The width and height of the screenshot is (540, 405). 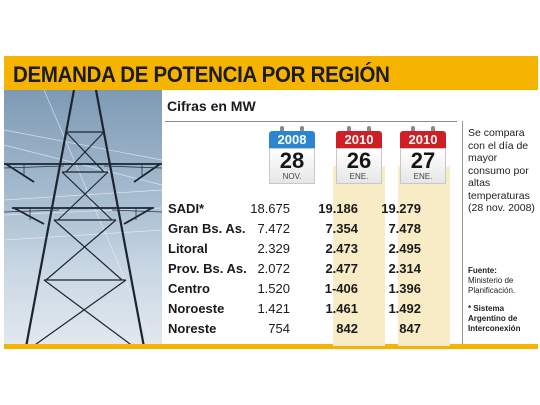 What do you see at coordinates (338, 208) in the screenshot?
I see `value-2010-ene-26: 19.186` at bounding box center [338, 208].